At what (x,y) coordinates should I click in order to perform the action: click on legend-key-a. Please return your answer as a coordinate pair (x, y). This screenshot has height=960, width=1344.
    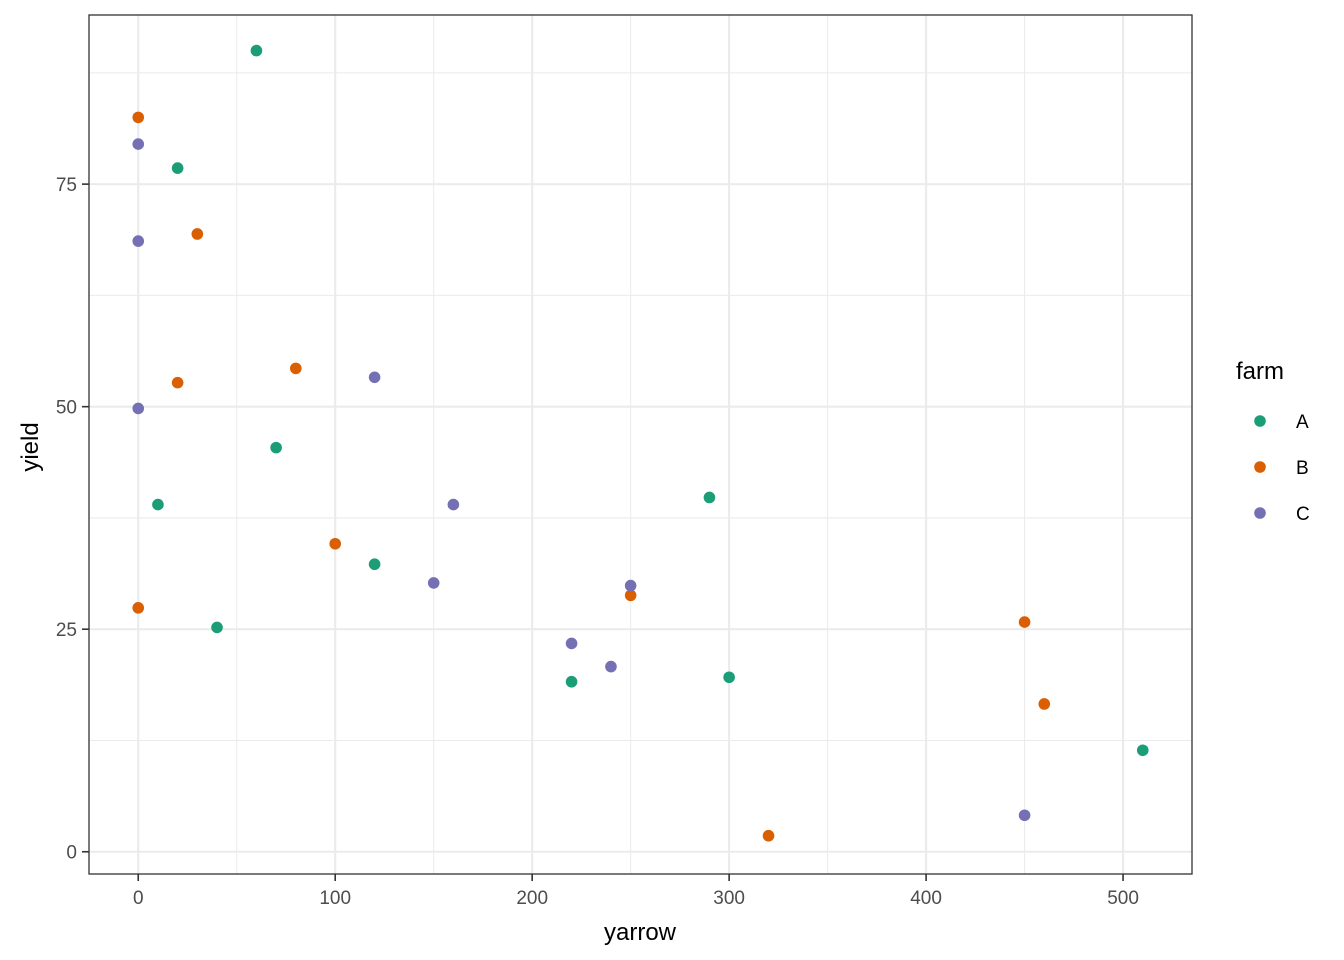
    Looking at the image, I should click on (1260, 421).